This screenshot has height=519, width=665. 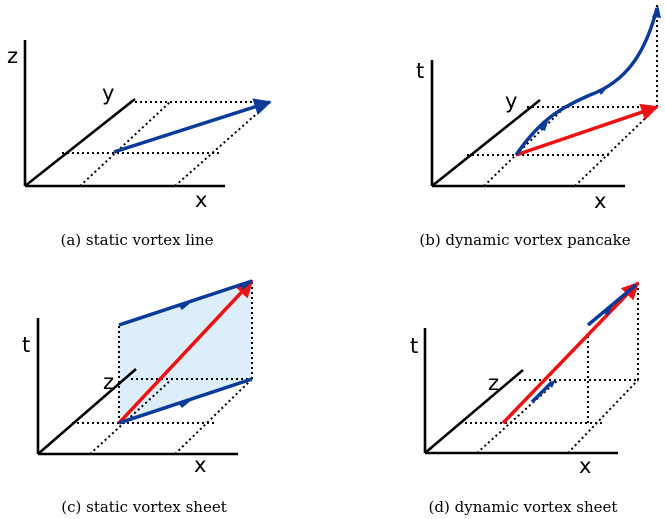 What do you see at coordinates (12, 56) in the screenshot?
I see `vertical-axis-label: z` at bounding box center [12, 56].